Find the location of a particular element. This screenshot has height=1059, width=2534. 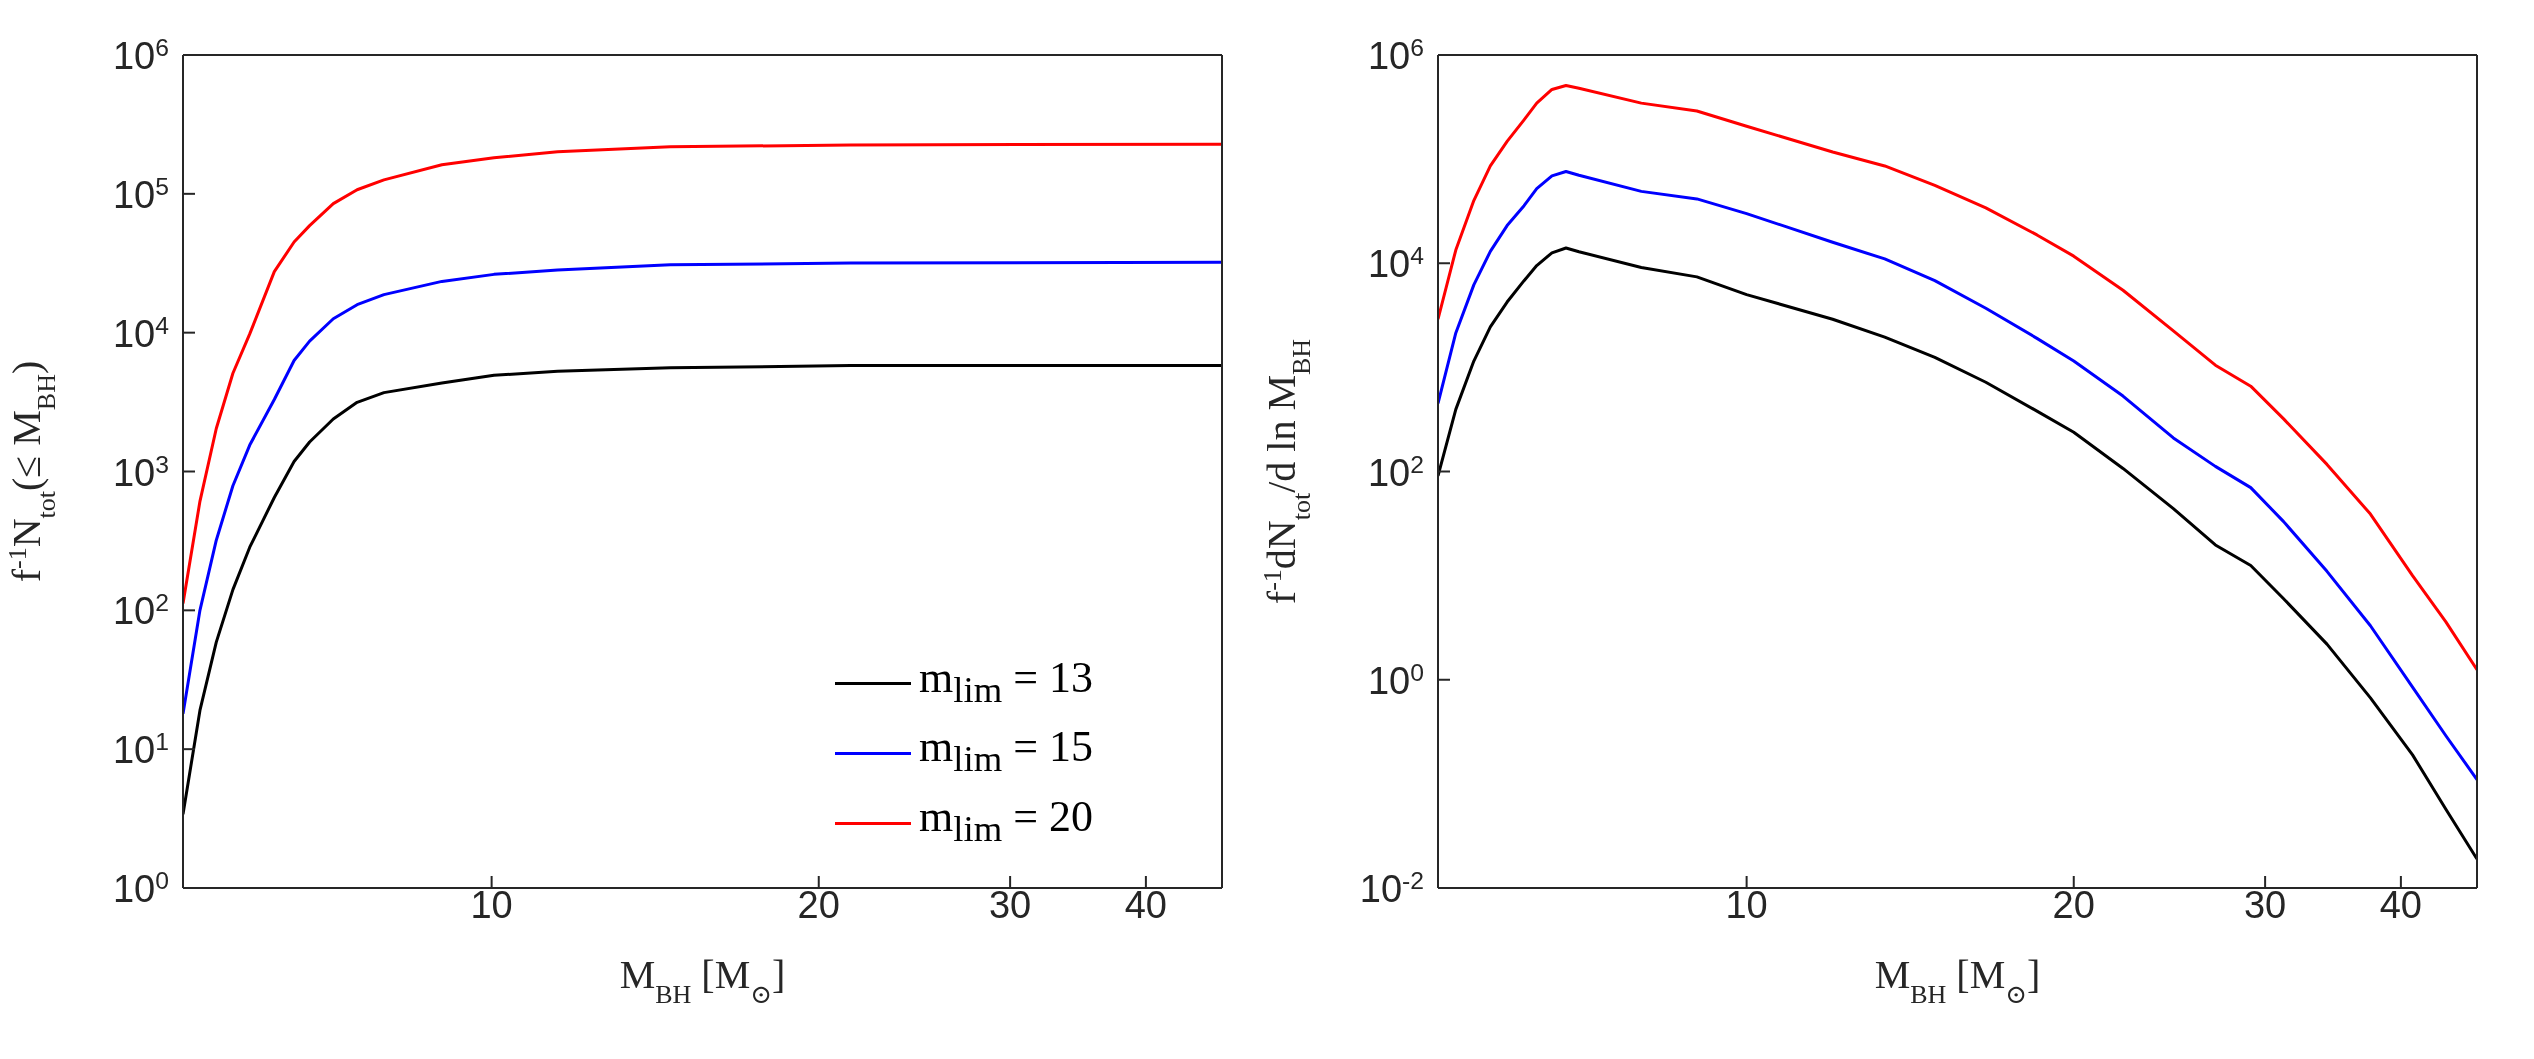

legend-label: m$_{lim}$ = 15 is located at coordinates (1006, 751).